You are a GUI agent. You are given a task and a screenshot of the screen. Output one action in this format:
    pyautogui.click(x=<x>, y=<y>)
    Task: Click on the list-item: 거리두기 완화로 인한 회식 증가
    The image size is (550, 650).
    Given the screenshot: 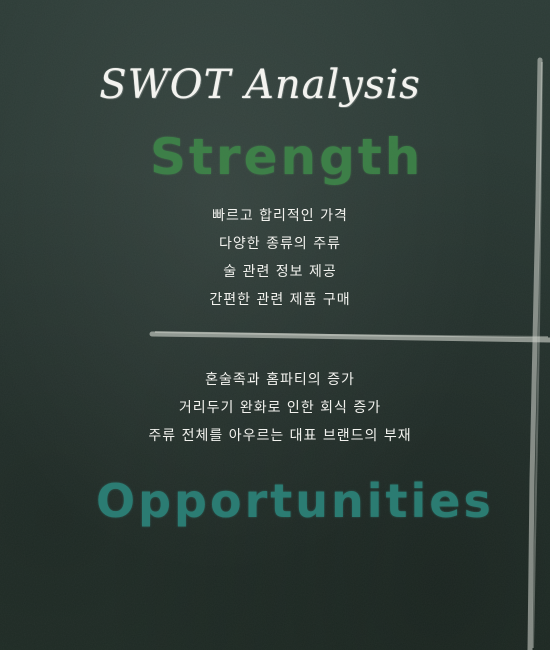 What is the action you would take?
    pyautogui.click(x=280, y=408)
    